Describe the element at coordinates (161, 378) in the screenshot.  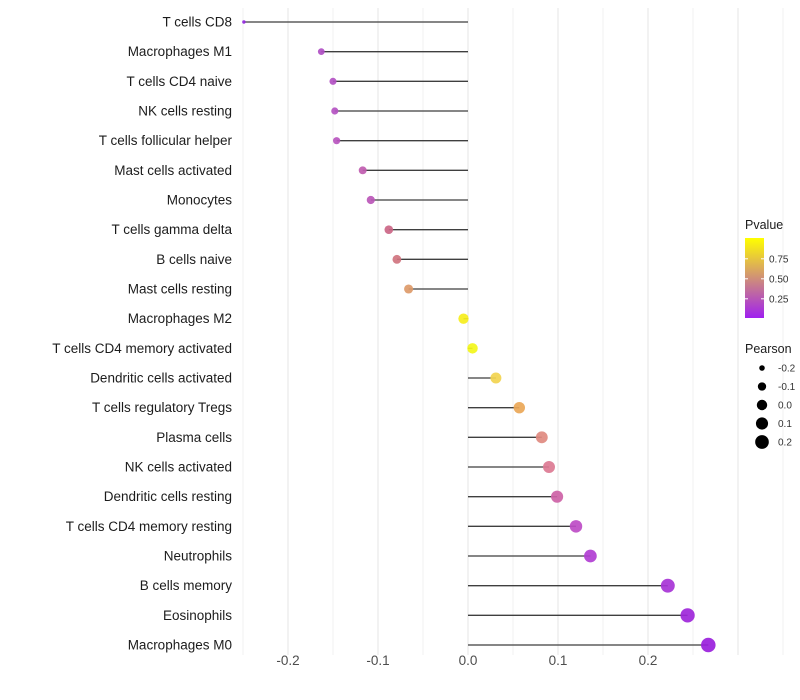
I see `category-label: Dendritic cells activated` at that location.